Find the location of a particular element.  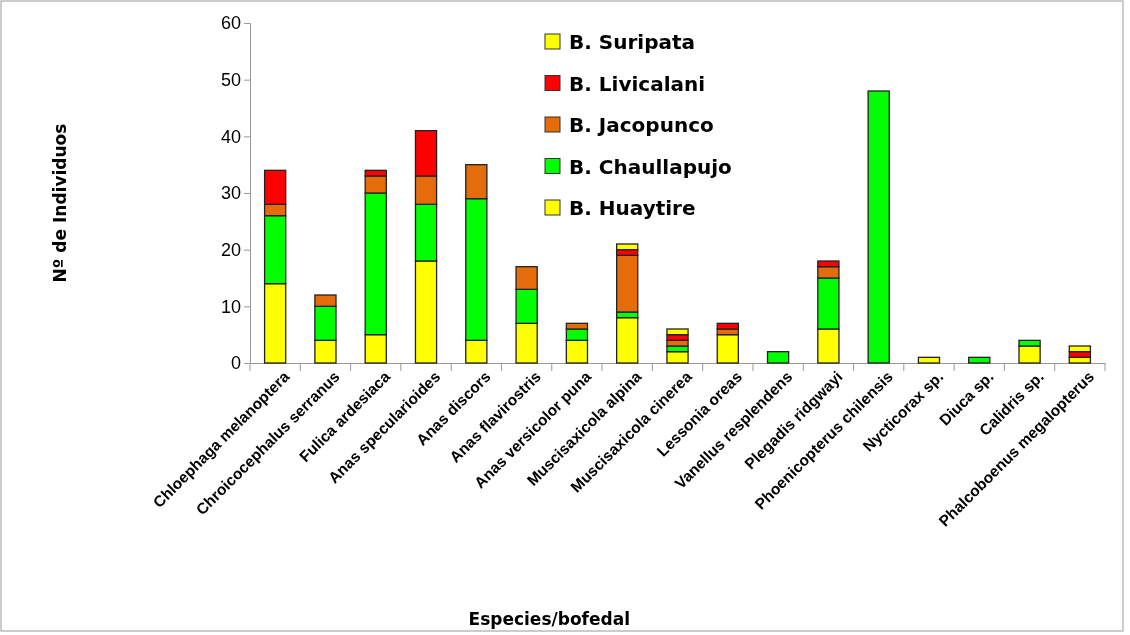

legend-label: B. Huaytire is located at coordinates (632, 208).